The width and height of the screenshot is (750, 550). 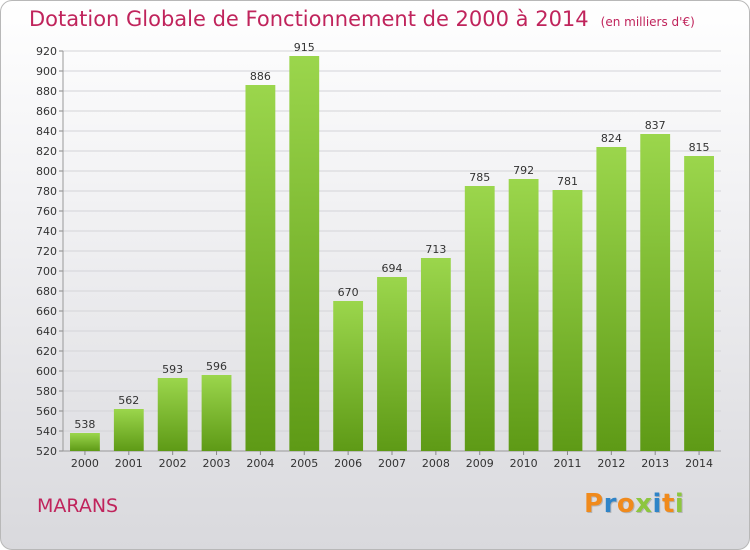 What do you see at coordinates (348, 463) in the screenshot?
I see `x-tick-label: 2006` at bounding box center [348, 463].